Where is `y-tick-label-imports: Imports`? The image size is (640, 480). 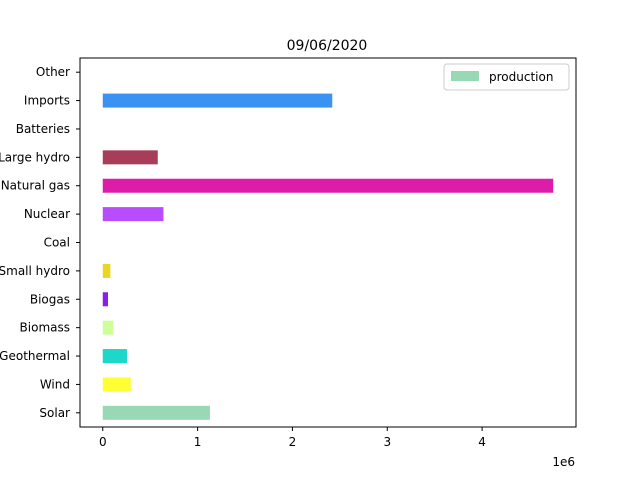
y-tick-label-imports: Imports is located at coordinates (47, 101).